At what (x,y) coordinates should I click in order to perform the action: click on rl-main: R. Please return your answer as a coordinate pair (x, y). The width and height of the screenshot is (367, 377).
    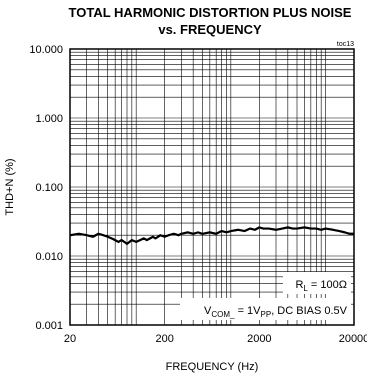
    Looking at the image, I should click on (299, 285).